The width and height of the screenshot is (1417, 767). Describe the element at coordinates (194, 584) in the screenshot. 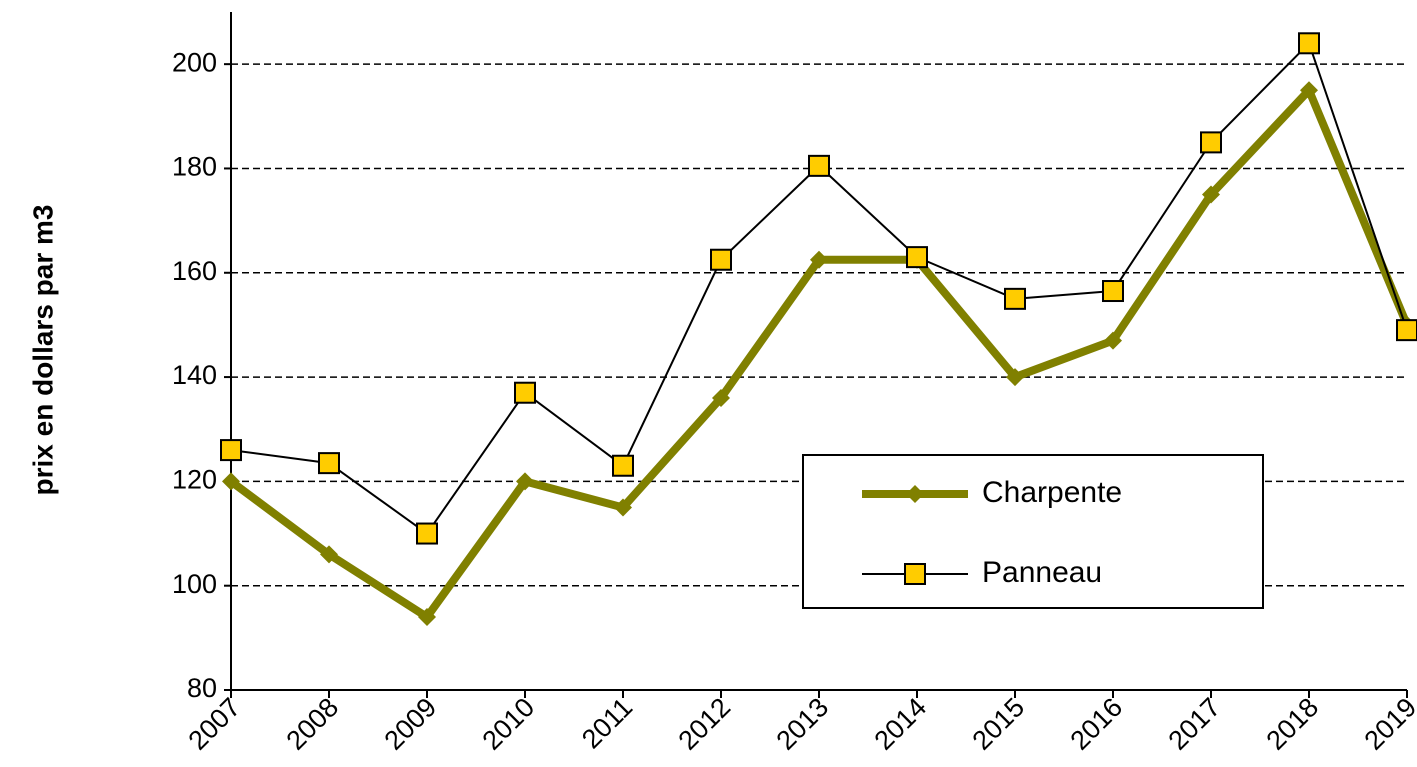

I see `y-tick-label: 100` at that location.